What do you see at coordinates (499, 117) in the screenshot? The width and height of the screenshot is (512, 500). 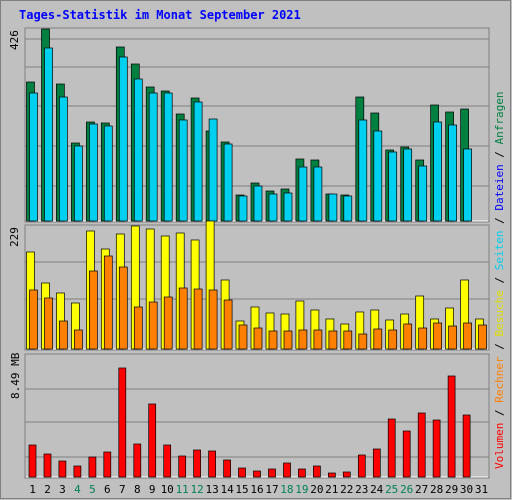 I see `legend-item-anfragen: Anfragen` at bounding box center [499, 117].